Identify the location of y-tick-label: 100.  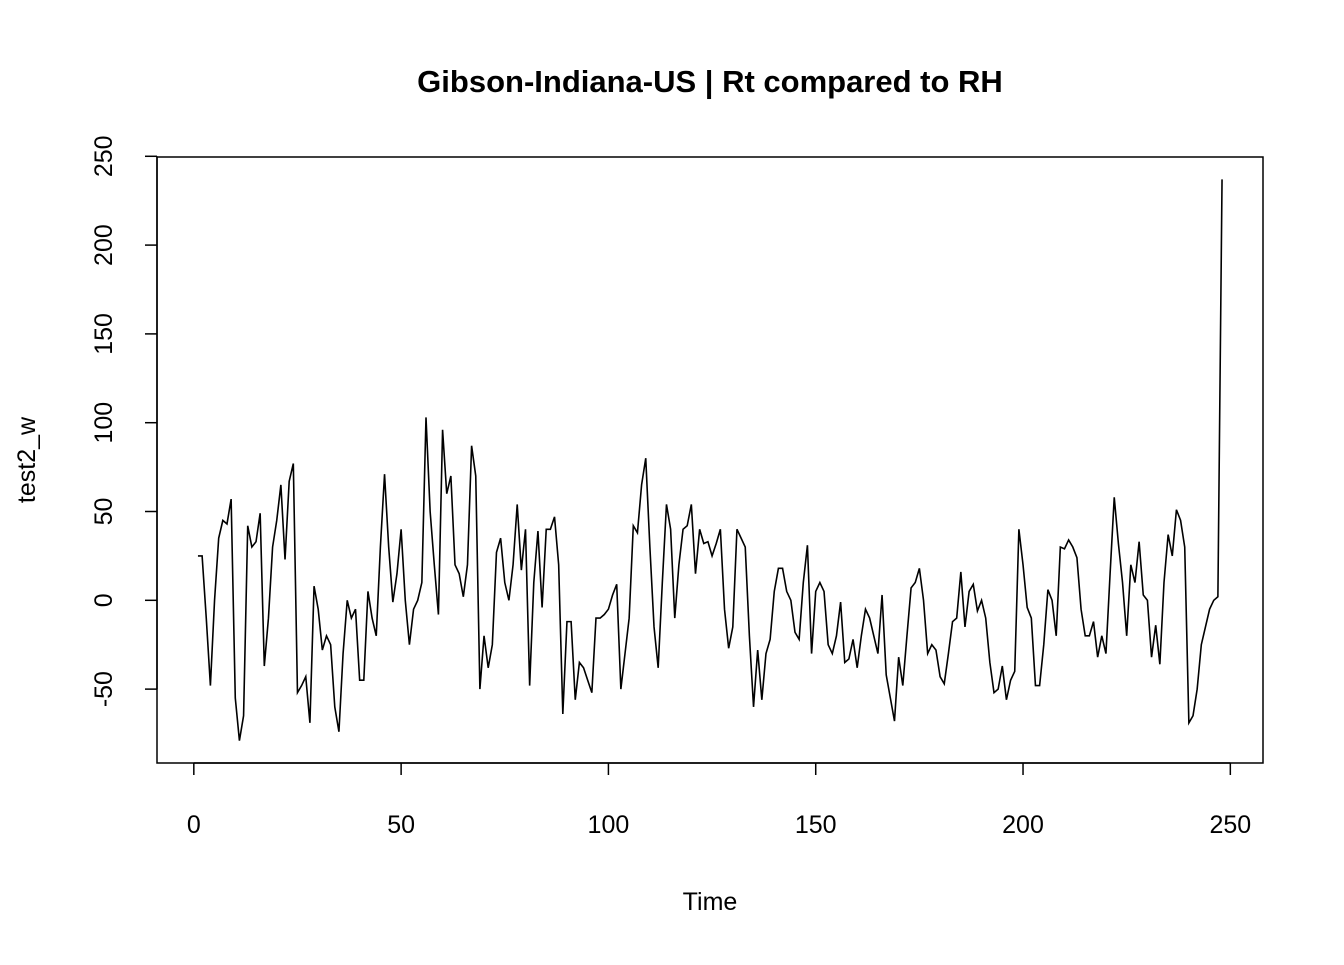
(104, 423).